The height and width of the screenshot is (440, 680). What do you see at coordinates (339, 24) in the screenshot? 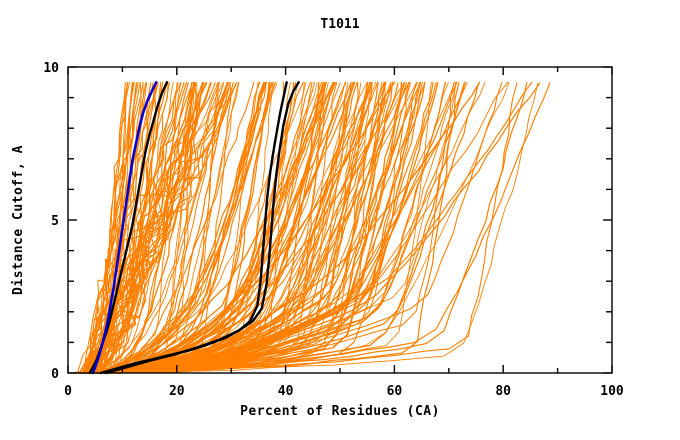
I see `chart-title: T1011` at bounding box center [339, 24].